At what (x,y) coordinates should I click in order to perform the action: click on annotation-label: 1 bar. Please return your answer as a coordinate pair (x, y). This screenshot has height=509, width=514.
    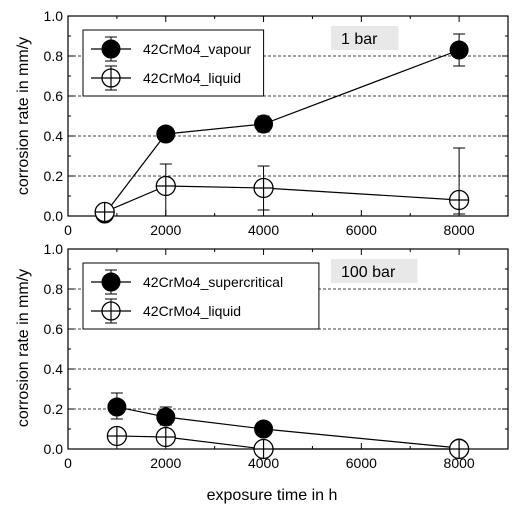
    Looking at the image, I should click on (359, 39).